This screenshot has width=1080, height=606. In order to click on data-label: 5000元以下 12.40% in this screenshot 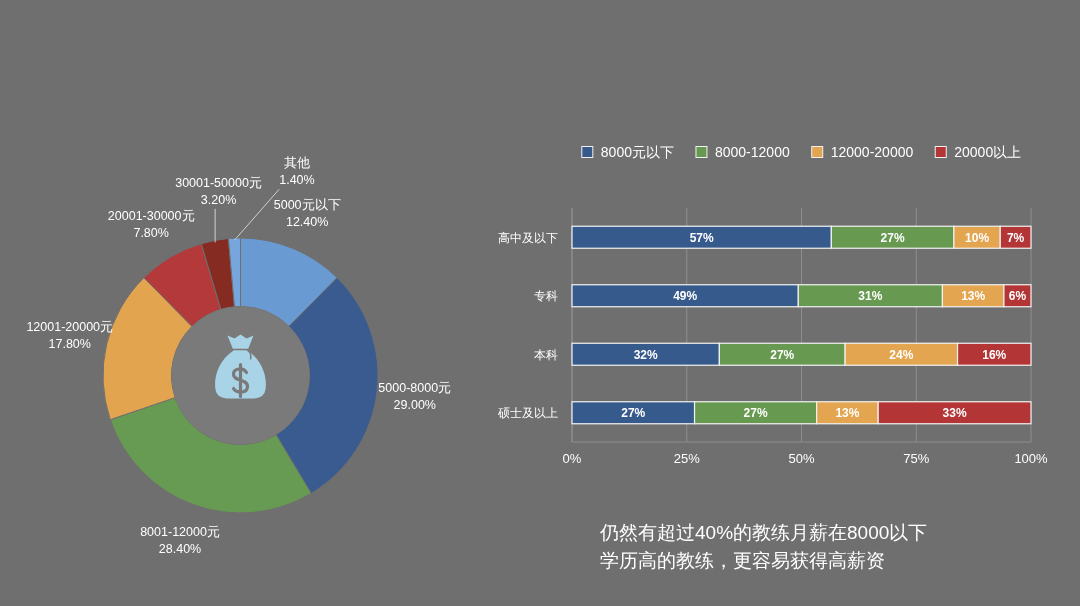, I will do `click(307, 213)`.